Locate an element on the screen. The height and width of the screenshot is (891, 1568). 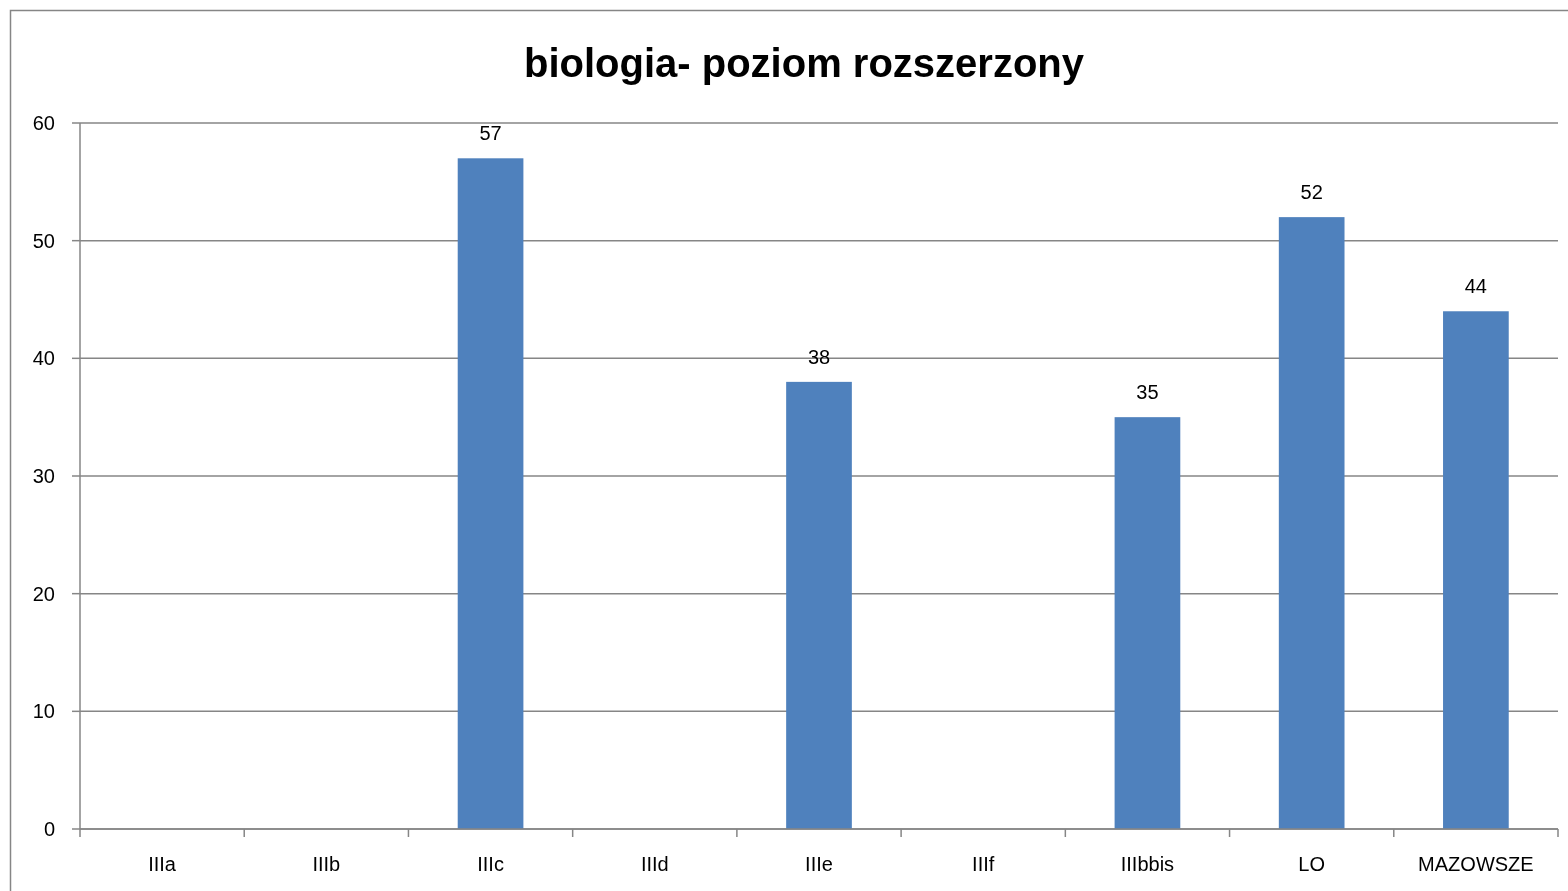
y-tick-label: 40 is located at coordinates (43, 358).